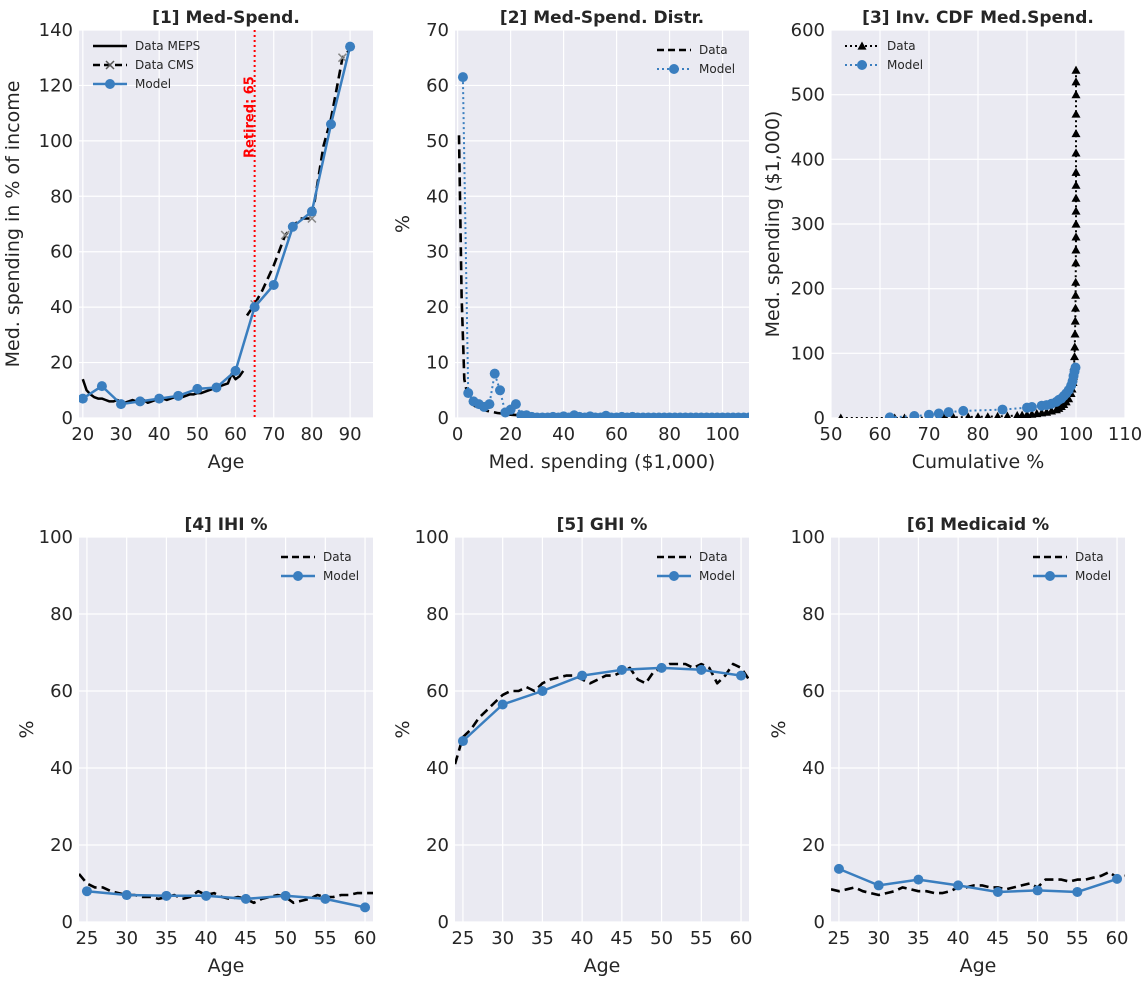  Describe the element at coordinates (225, 525) in the screenshot. I see `chart-title: [4] IHI %` at that location.